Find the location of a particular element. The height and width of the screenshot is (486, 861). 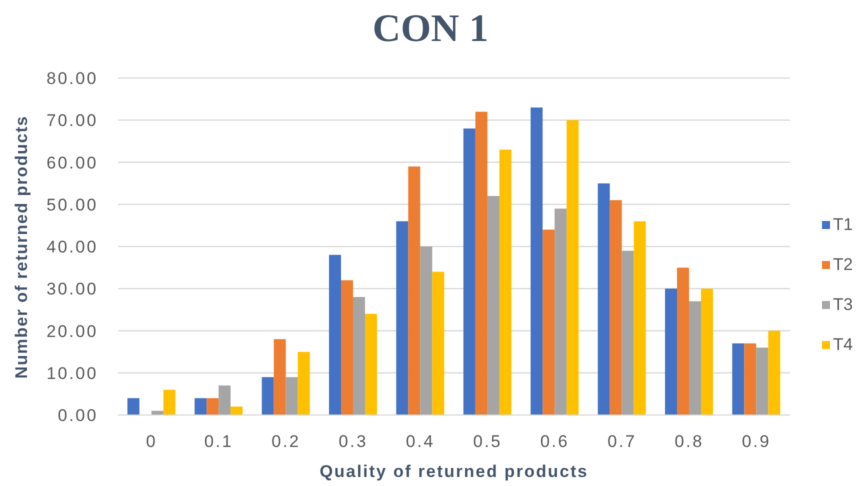

y-tick-label: 70.00 is located at coordinates (72, 120).